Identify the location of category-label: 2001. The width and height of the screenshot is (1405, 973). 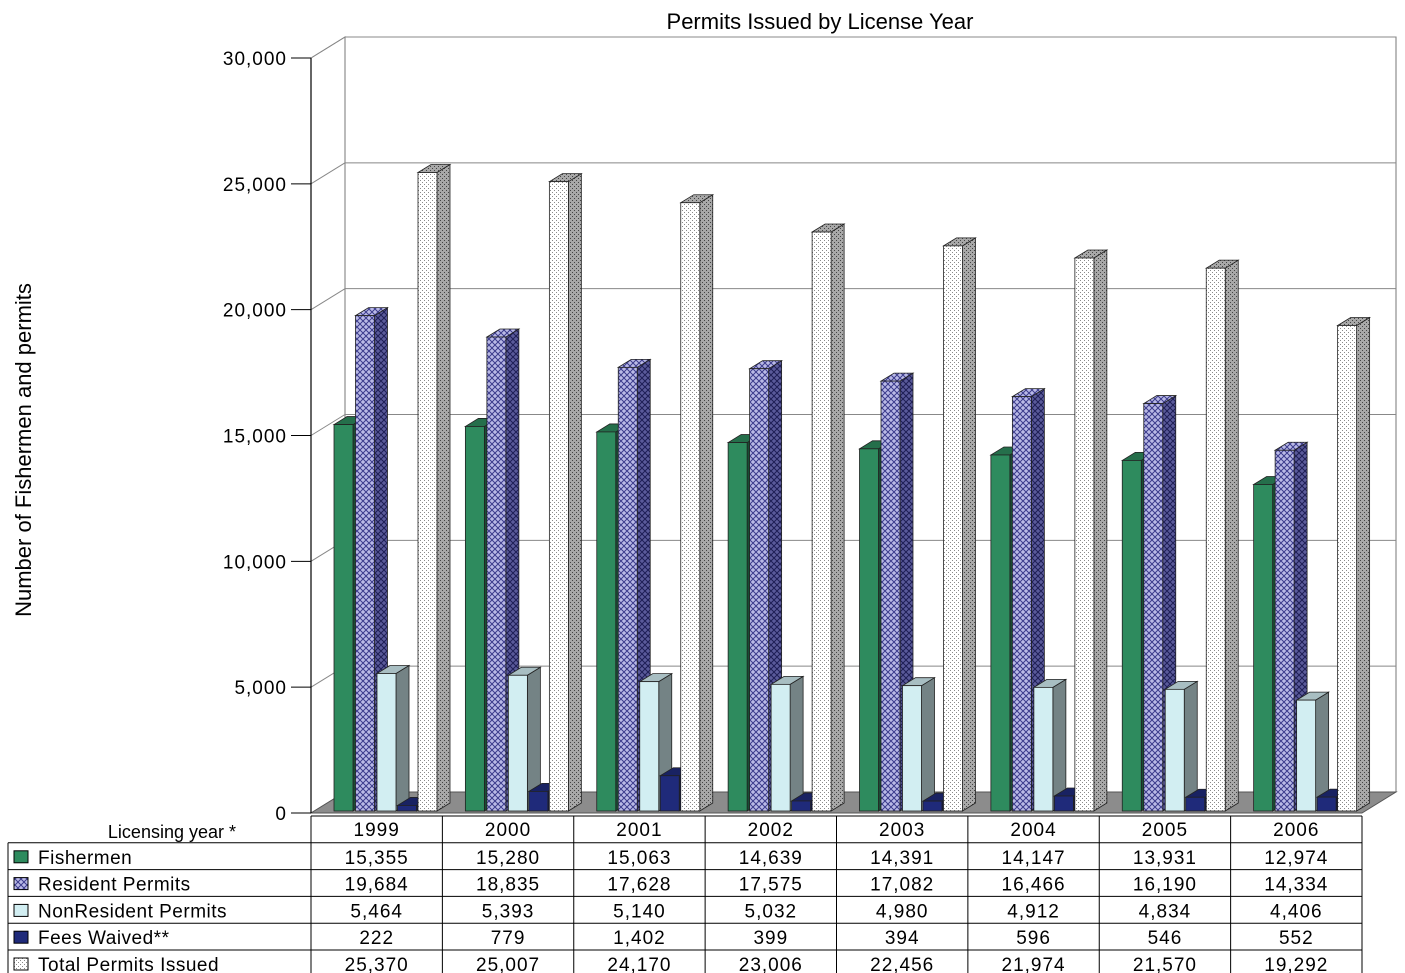
(639, 830).